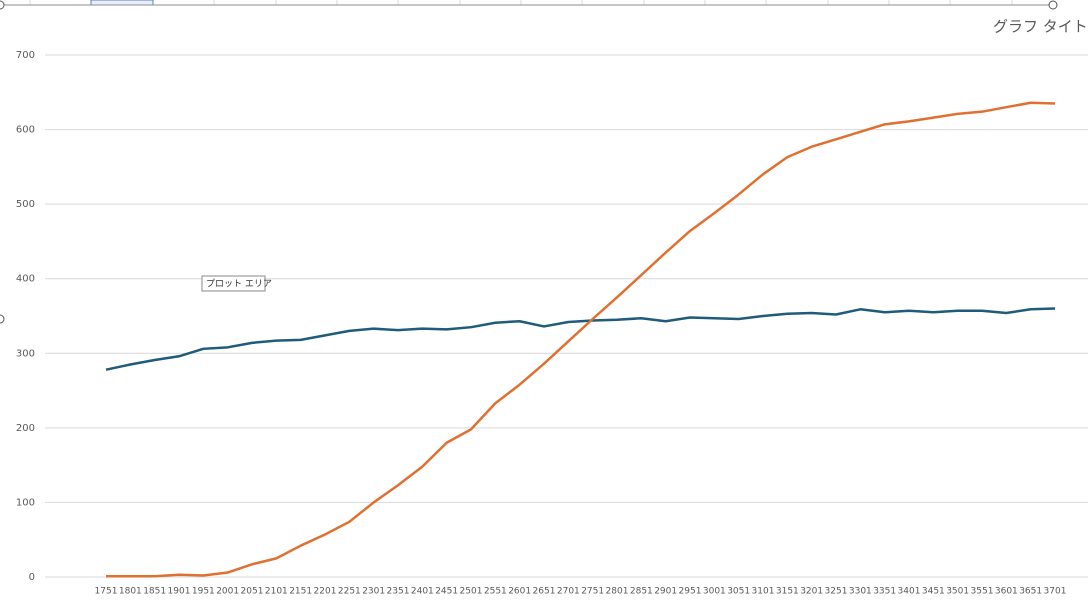 Image resolution: width=1088 pixels, height=610 pixels. Describe the element at coordinates (811, 592) in the screenshot. I see `x-tick-label: 3201` at that location.